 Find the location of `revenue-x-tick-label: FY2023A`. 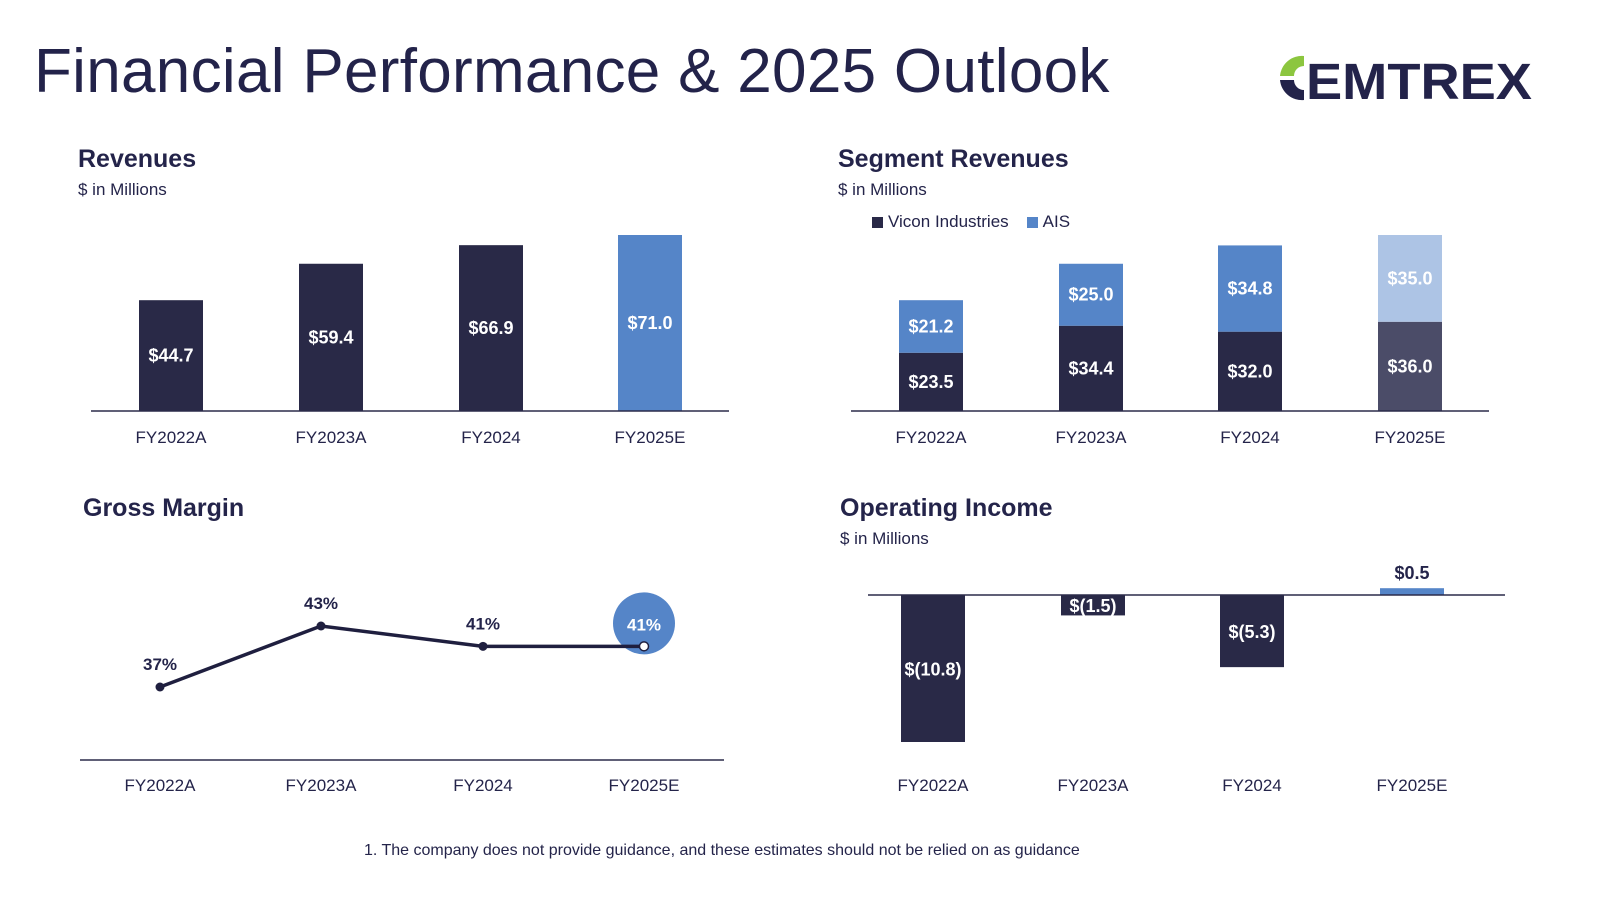

revenue-x-tick-label: FY2023A is located at coordinates (332, 437).